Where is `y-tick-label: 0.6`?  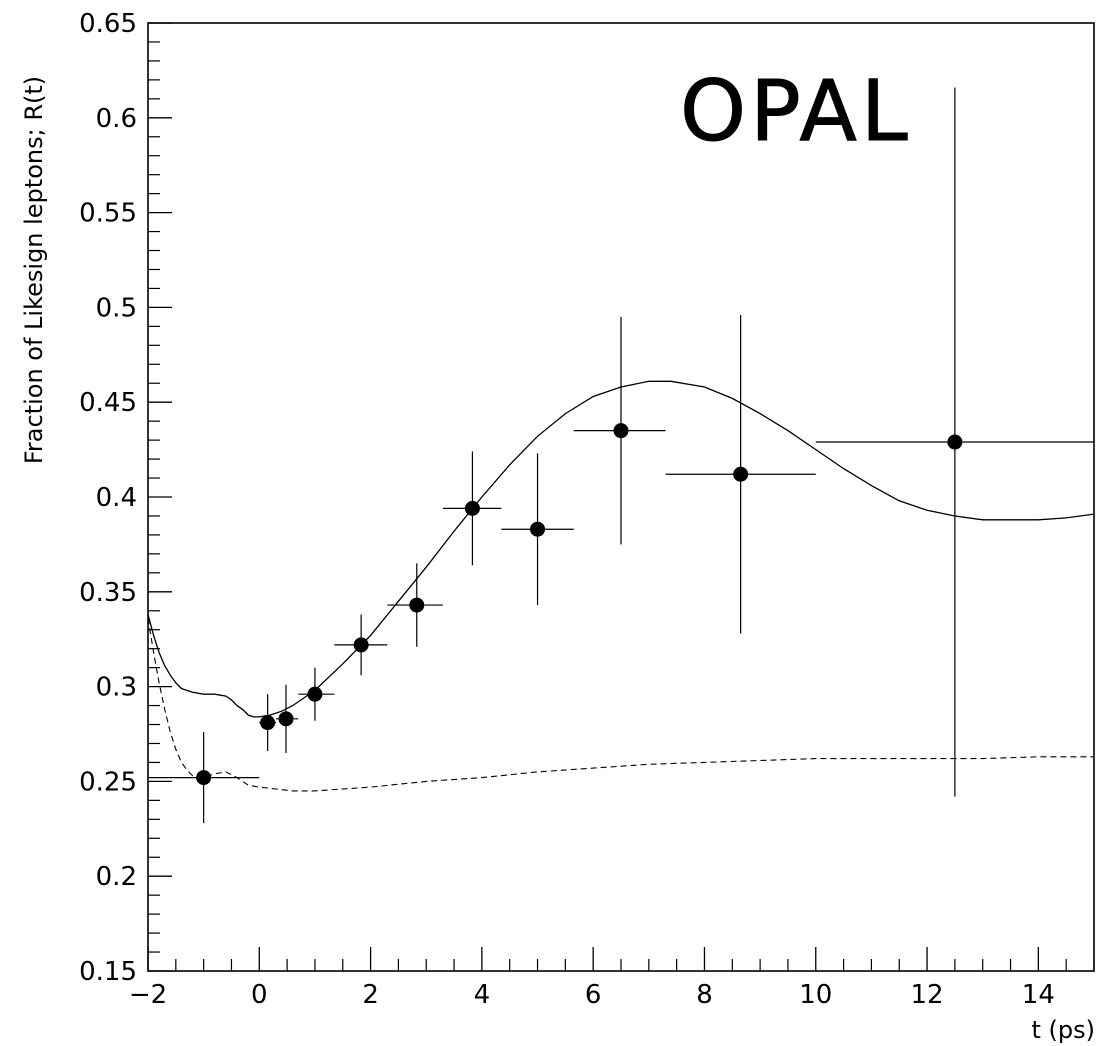 y-tick-label: 0.6 is located at coordinates (116, 119).